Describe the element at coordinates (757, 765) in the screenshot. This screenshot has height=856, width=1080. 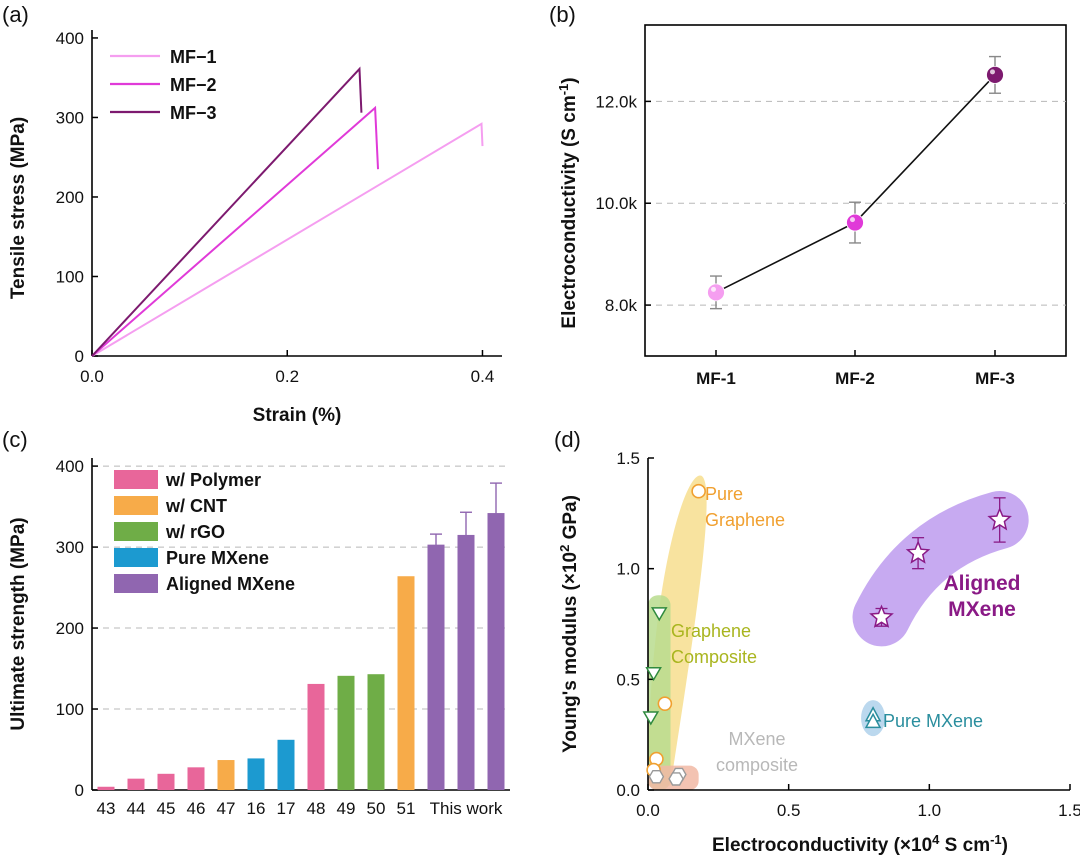
I see `group-label: composite` at that location.